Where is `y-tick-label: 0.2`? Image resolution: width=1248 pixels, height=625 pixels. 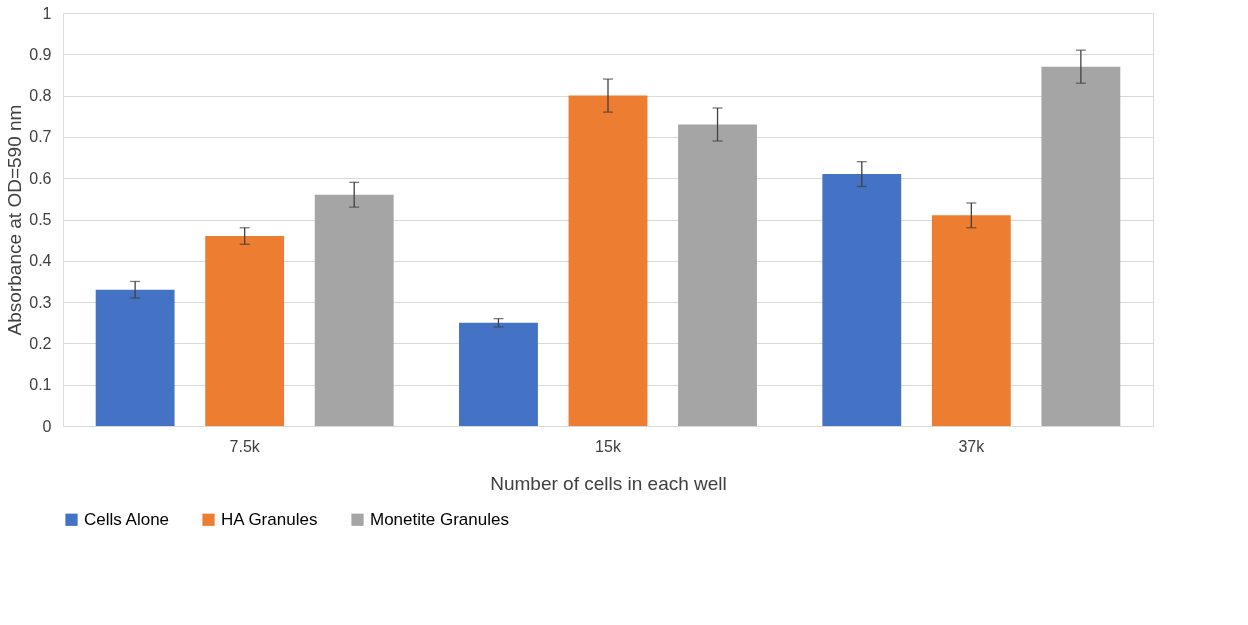
y-tick-label: 0.2 is located at coordinates (40, 343).